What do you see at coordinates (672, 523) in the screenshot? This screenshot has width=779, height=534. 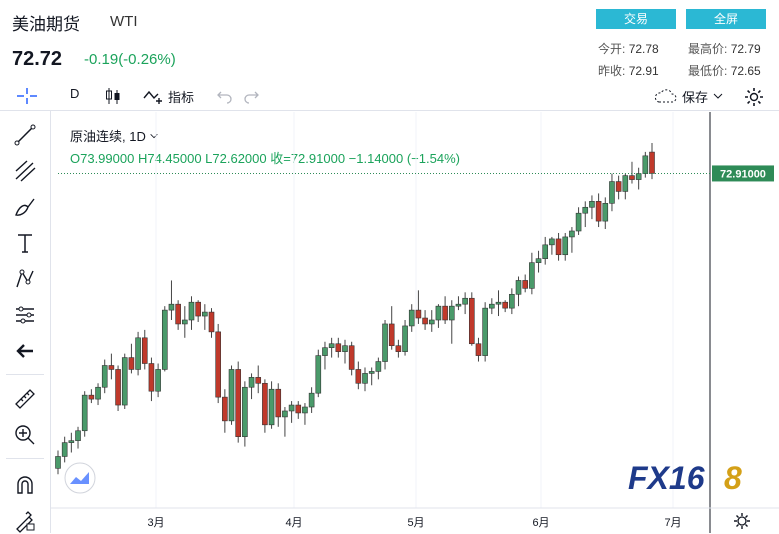 I see `x-tick-label: 7月` at bounding box center [672, 523].